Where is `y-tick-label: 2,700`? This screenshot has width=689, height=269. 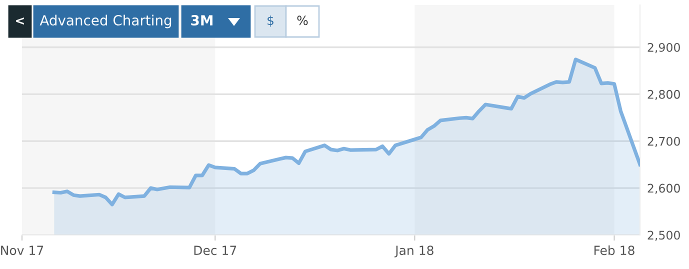 y-tick-label: 2,700 is located at coordinates (664, 141).